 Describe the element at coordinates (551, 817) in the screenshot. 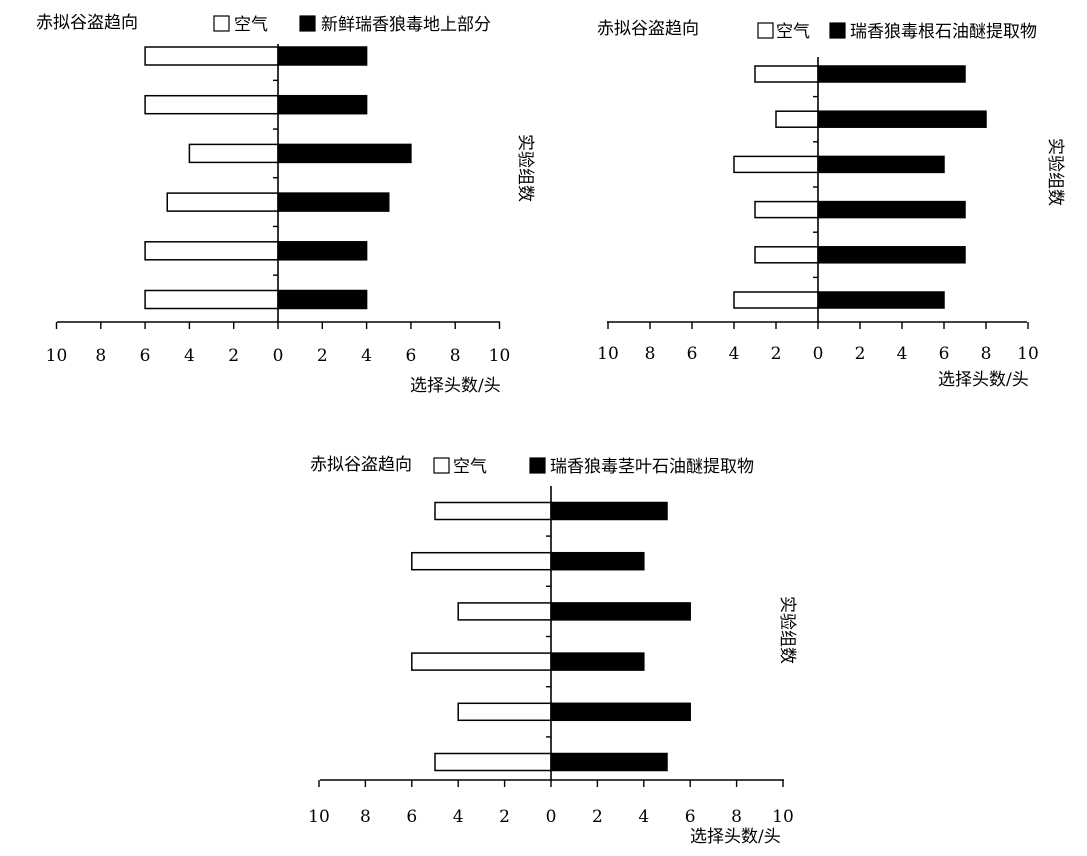

I see `chart-3-x-tick-label: 0` at that location.